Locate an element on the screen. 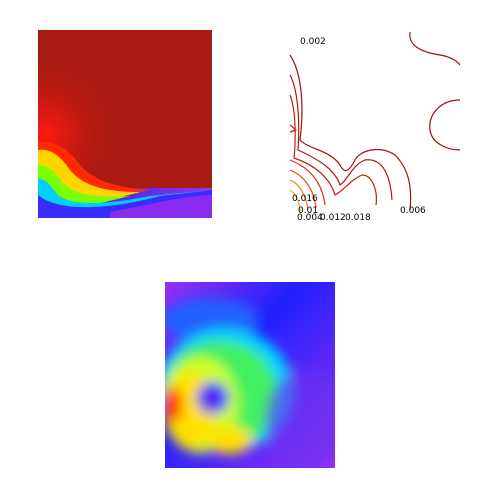 The height and width of the screenshot is (500, 500). contour-label: 0.016 is located at coordinates (305, 199).